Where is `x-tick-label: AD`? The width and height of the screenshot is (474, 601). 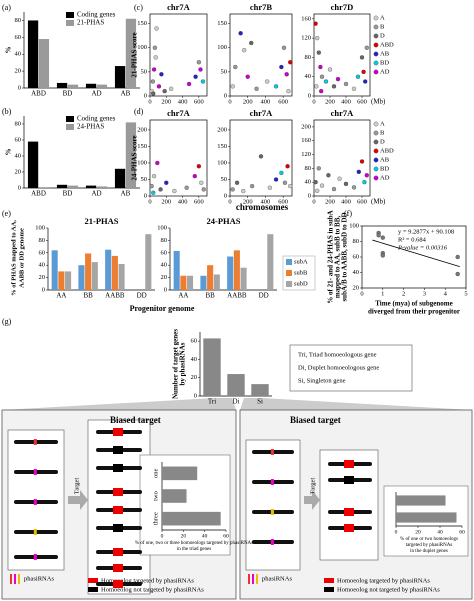 x-tick-label: AD is located at coordinates (96, 194).